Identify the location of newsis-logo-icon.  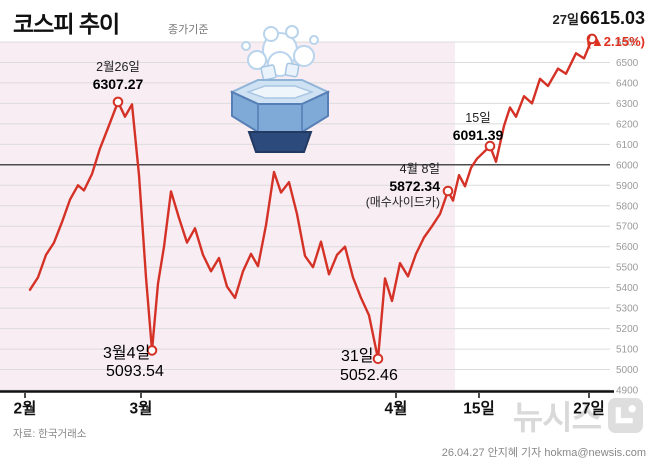
(625, 415).